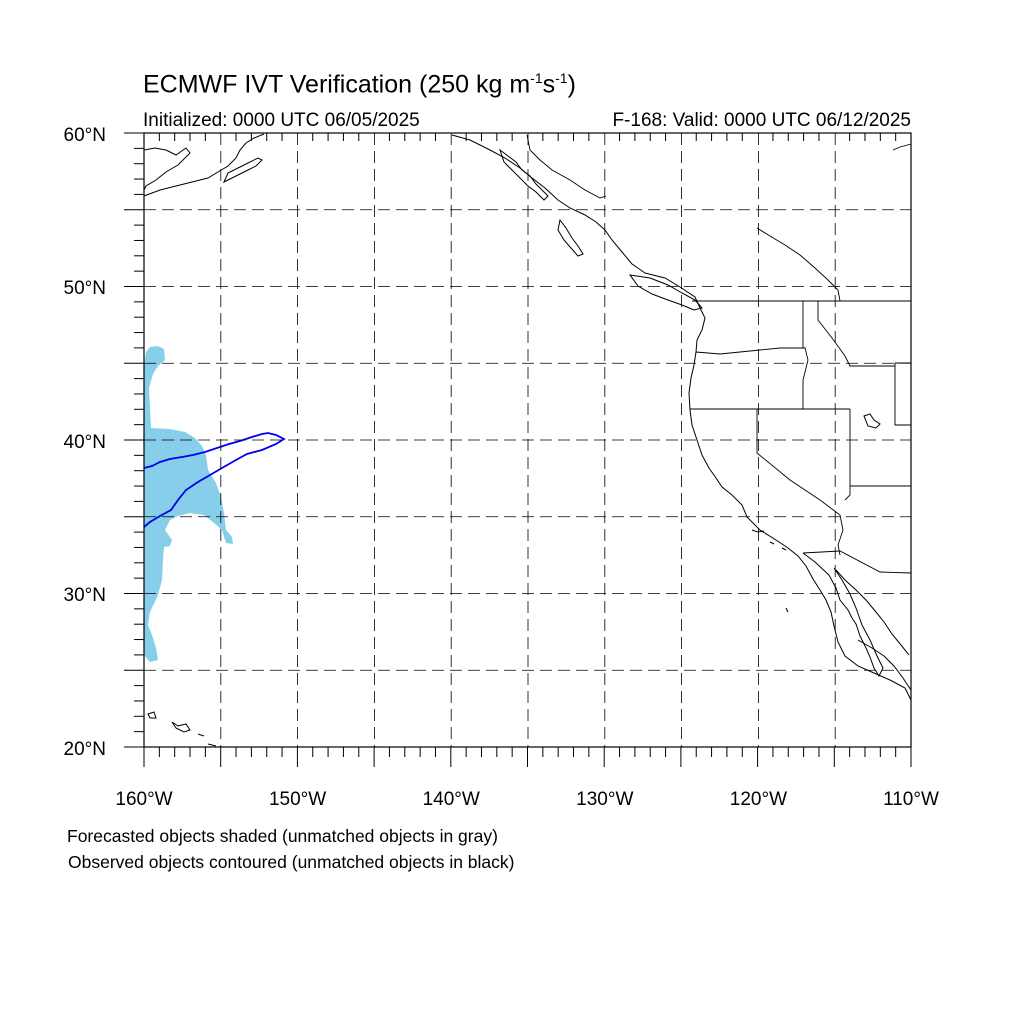 The image size is (1024, 1024). I want to click on lat-labels: 60°N 50°N 40°N 30°N 20°N, so click(85, 442).